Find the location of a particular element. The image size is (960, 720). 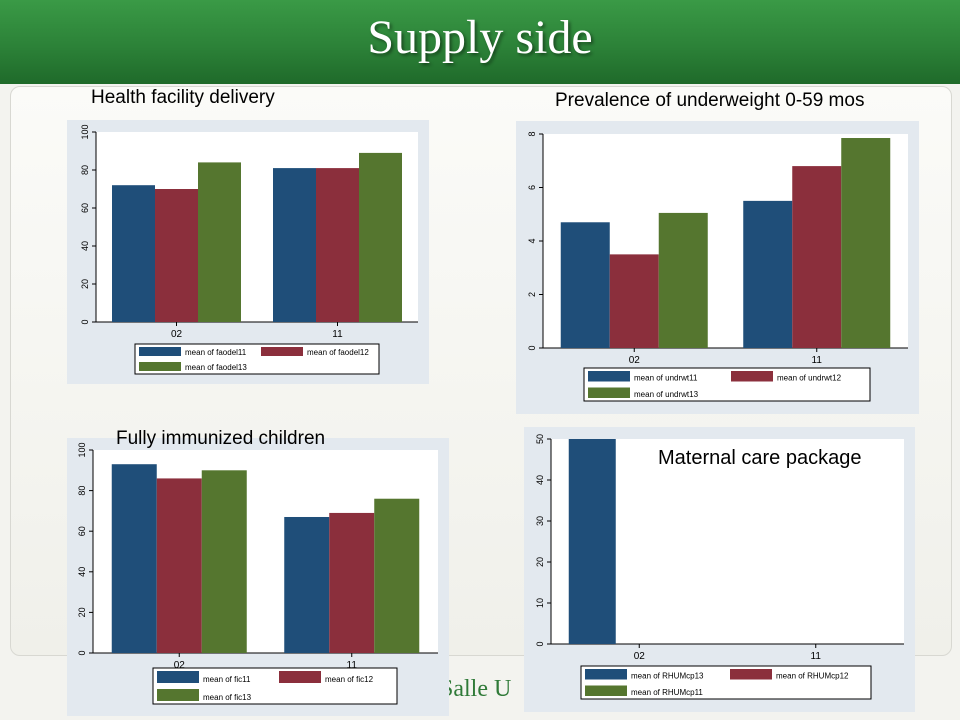

legend-label: mean of fic12 is located at coordinates (349, 679).